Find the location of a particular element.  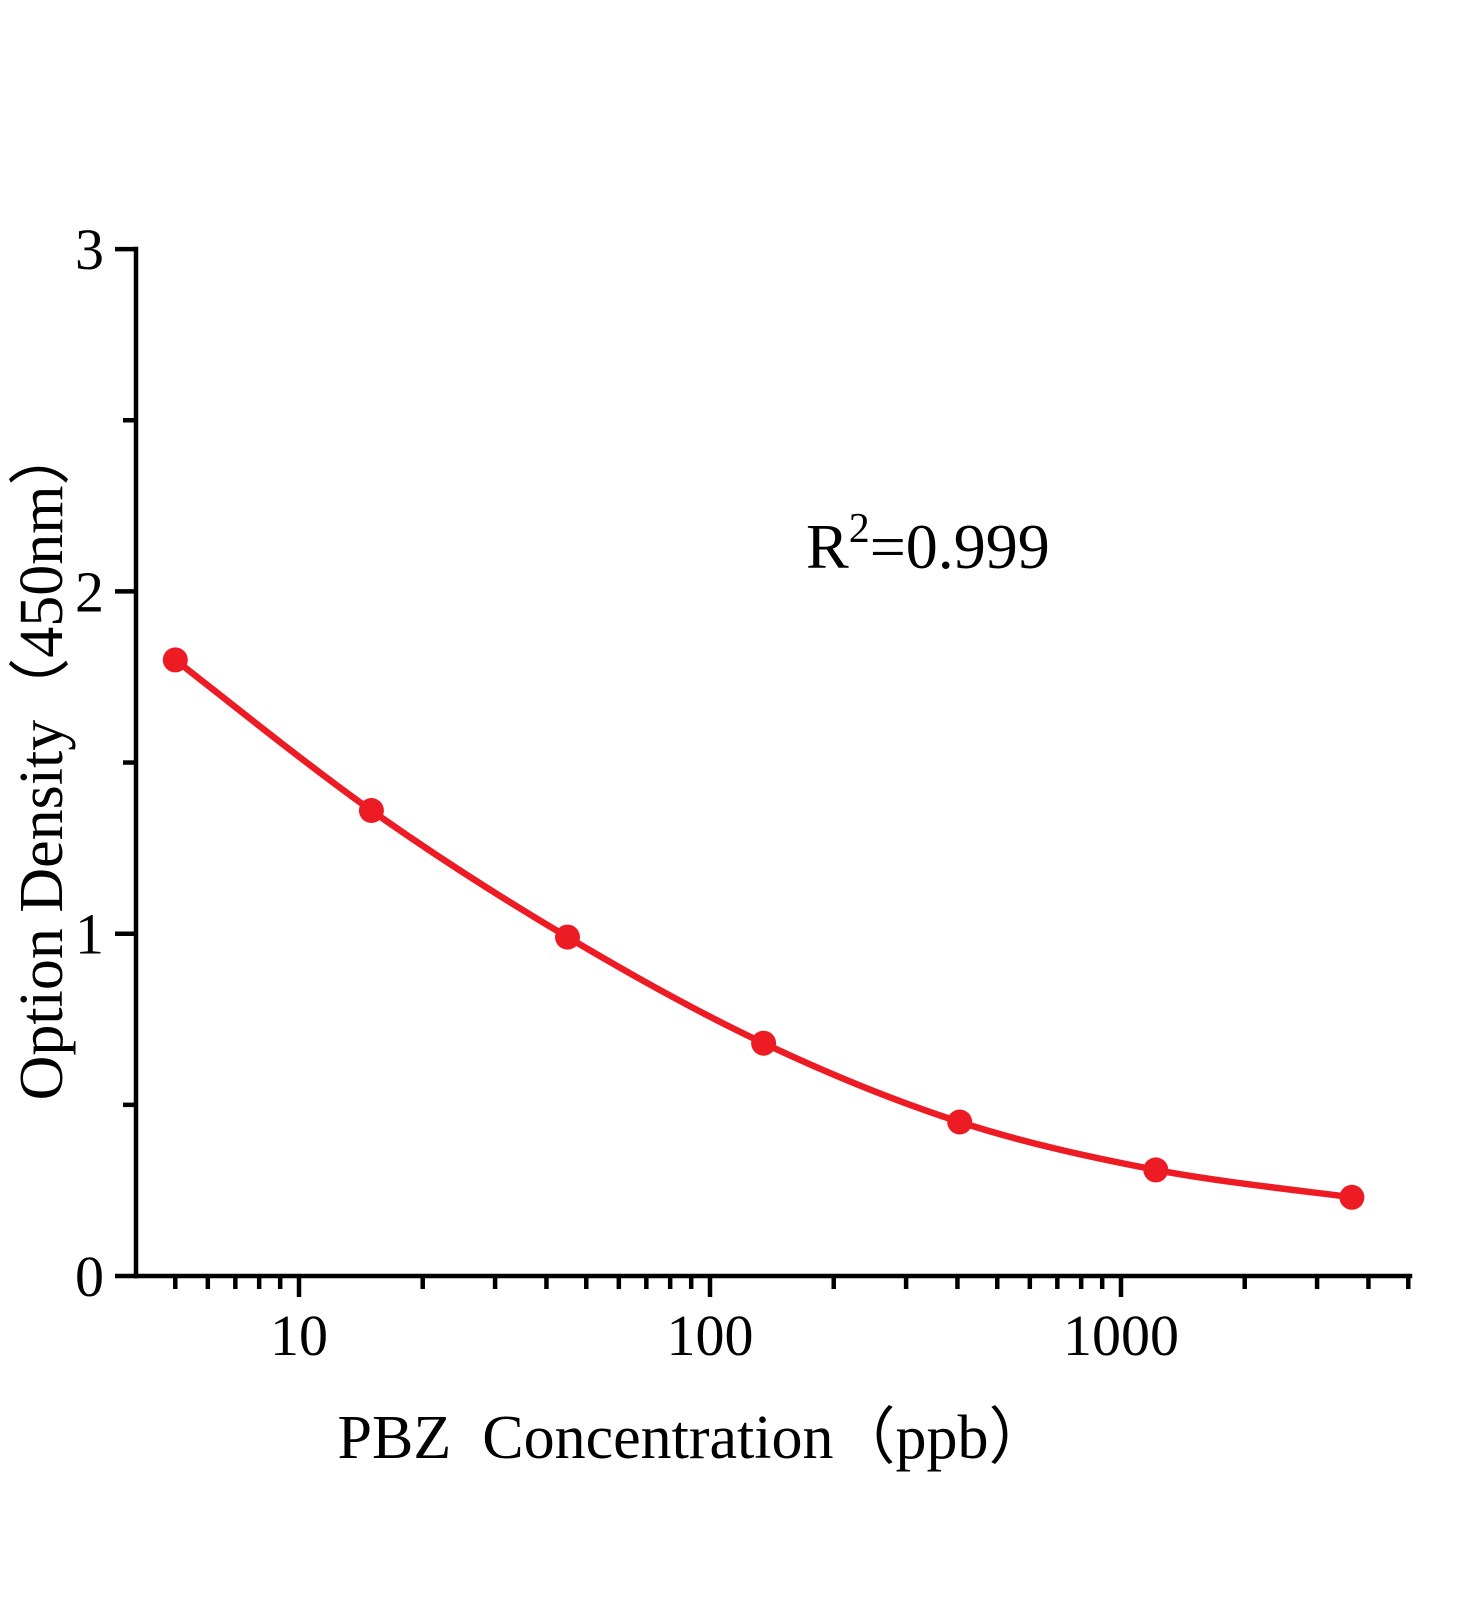

y-tick-label: 2 is located at coordinates (89, 591).